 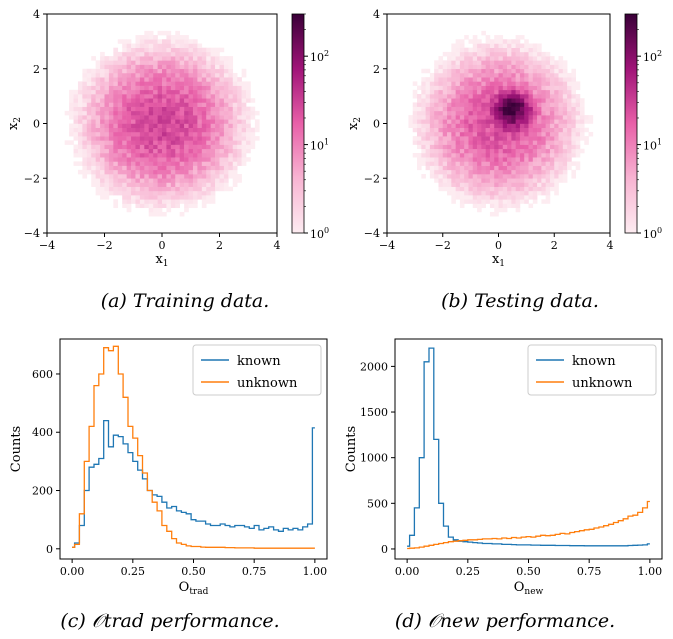 What do you see at coordinates (589, 571) in the screenshot?
I see `x-tick-label: 0.75` at bounding box center [589, 571].